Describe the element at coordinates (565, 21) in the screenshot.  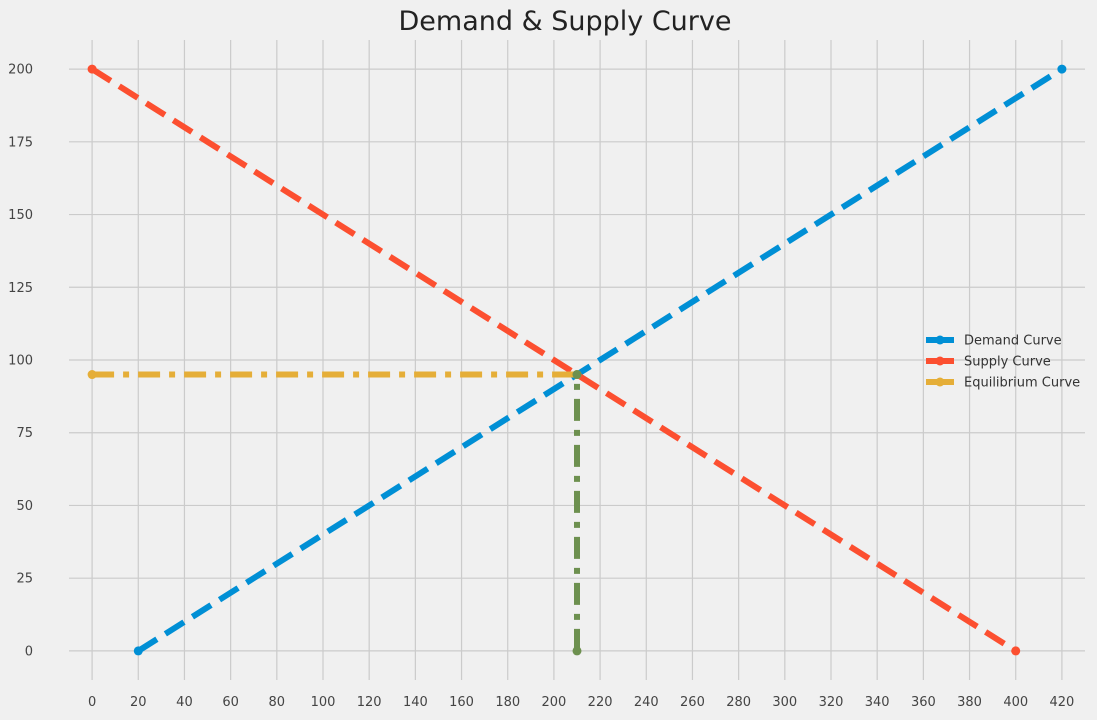
I see `chart-title: Demand & Supply Curve` at that location.